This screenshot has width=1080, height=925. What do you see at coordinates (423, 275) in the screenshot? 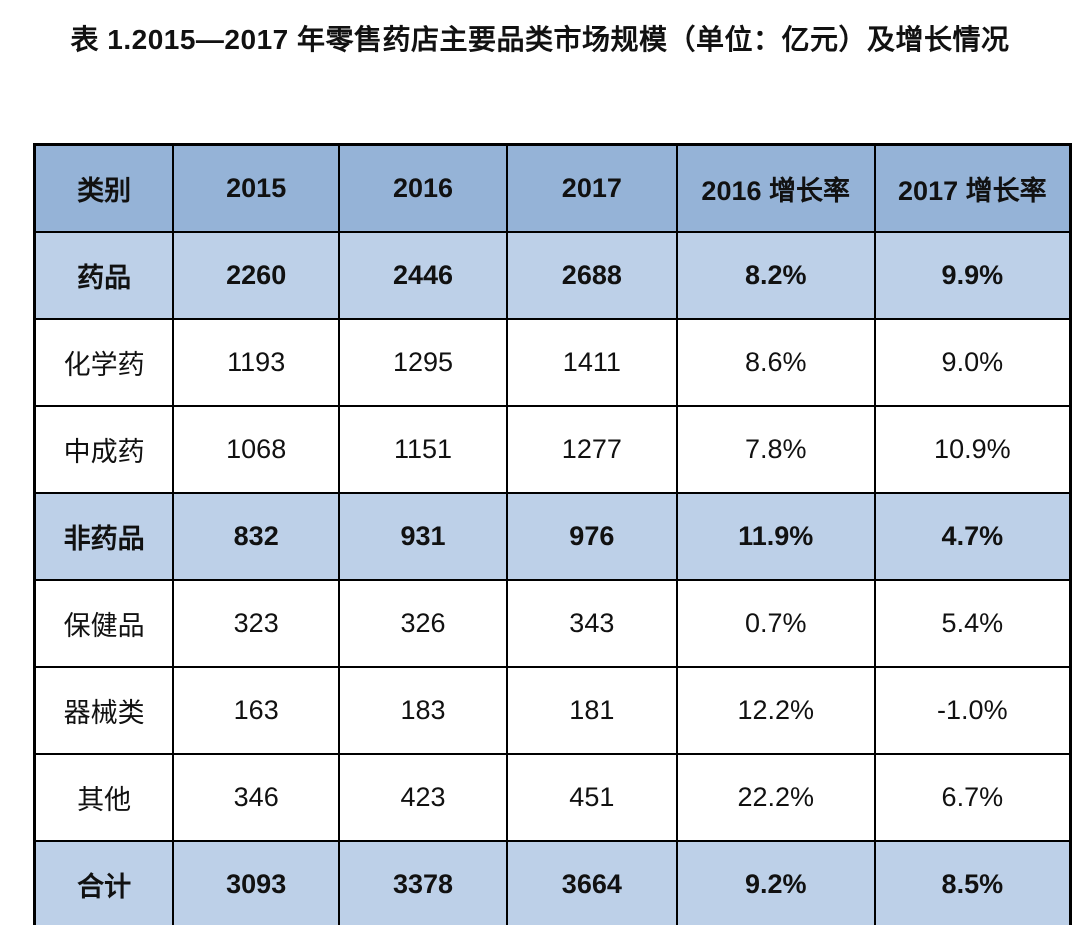
I see `table-cell: 2446` at bounding box center [423, 275].